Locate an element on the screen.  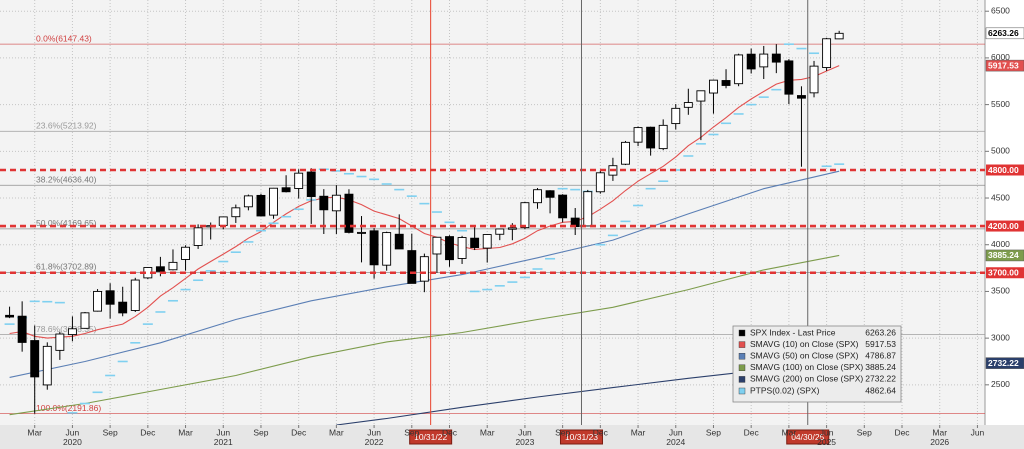
legend-name: SMAVG (100) on Close (SPX) is located at coordinates (806, 367).